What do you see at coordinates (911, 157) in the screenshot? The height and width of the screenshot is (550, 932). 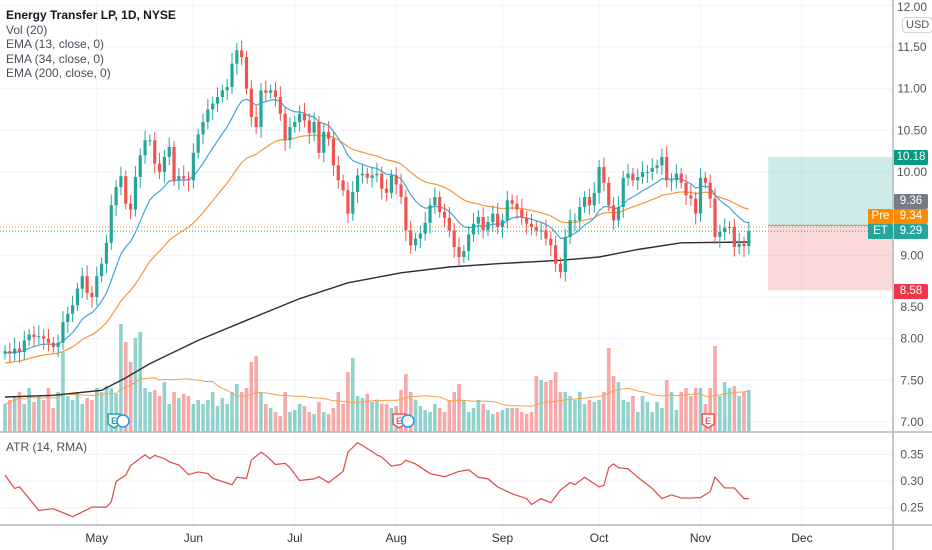 I see `target-price-tag: 10.18` at bounding box center [911, 157].